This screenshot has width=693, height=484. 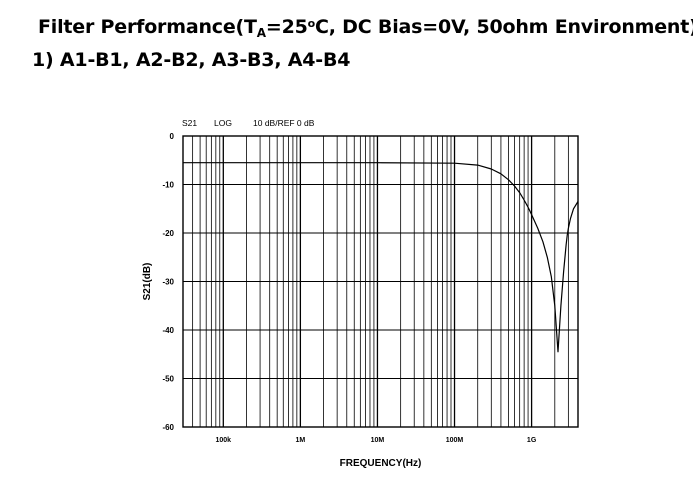 I want to click on x-tick-label: 10M, so click(x=378, y=440).